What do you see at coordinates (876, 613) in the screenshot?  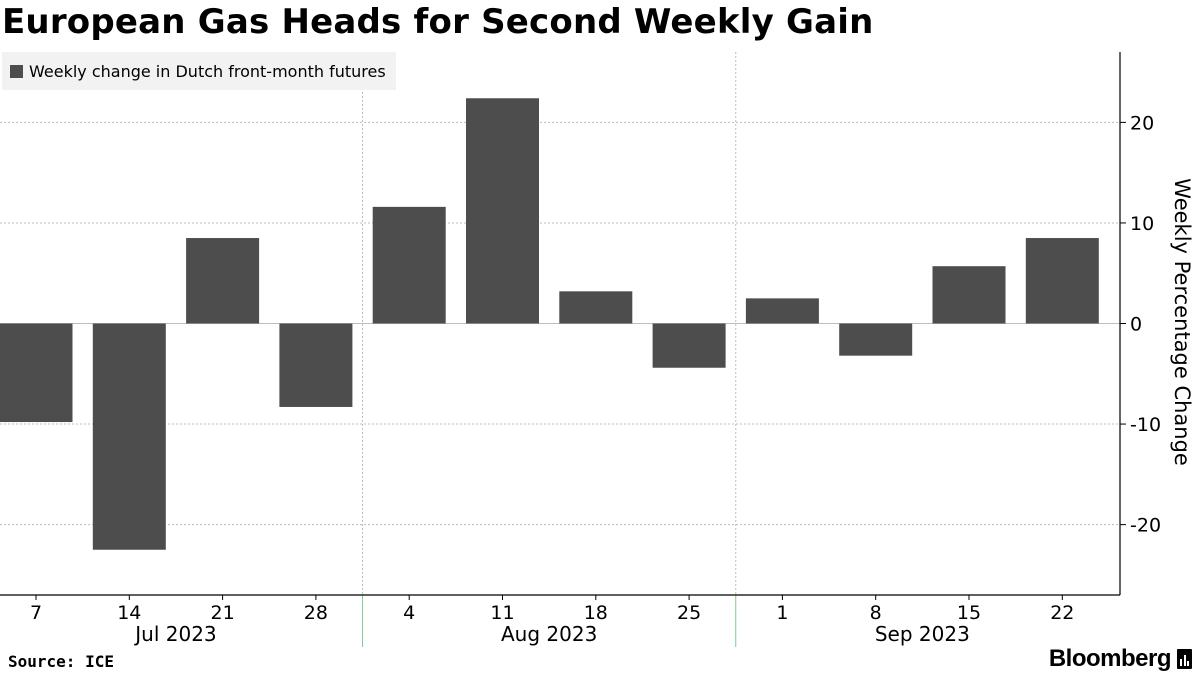 I see `x-tick-label: 8` at bounding box center [876, 613].